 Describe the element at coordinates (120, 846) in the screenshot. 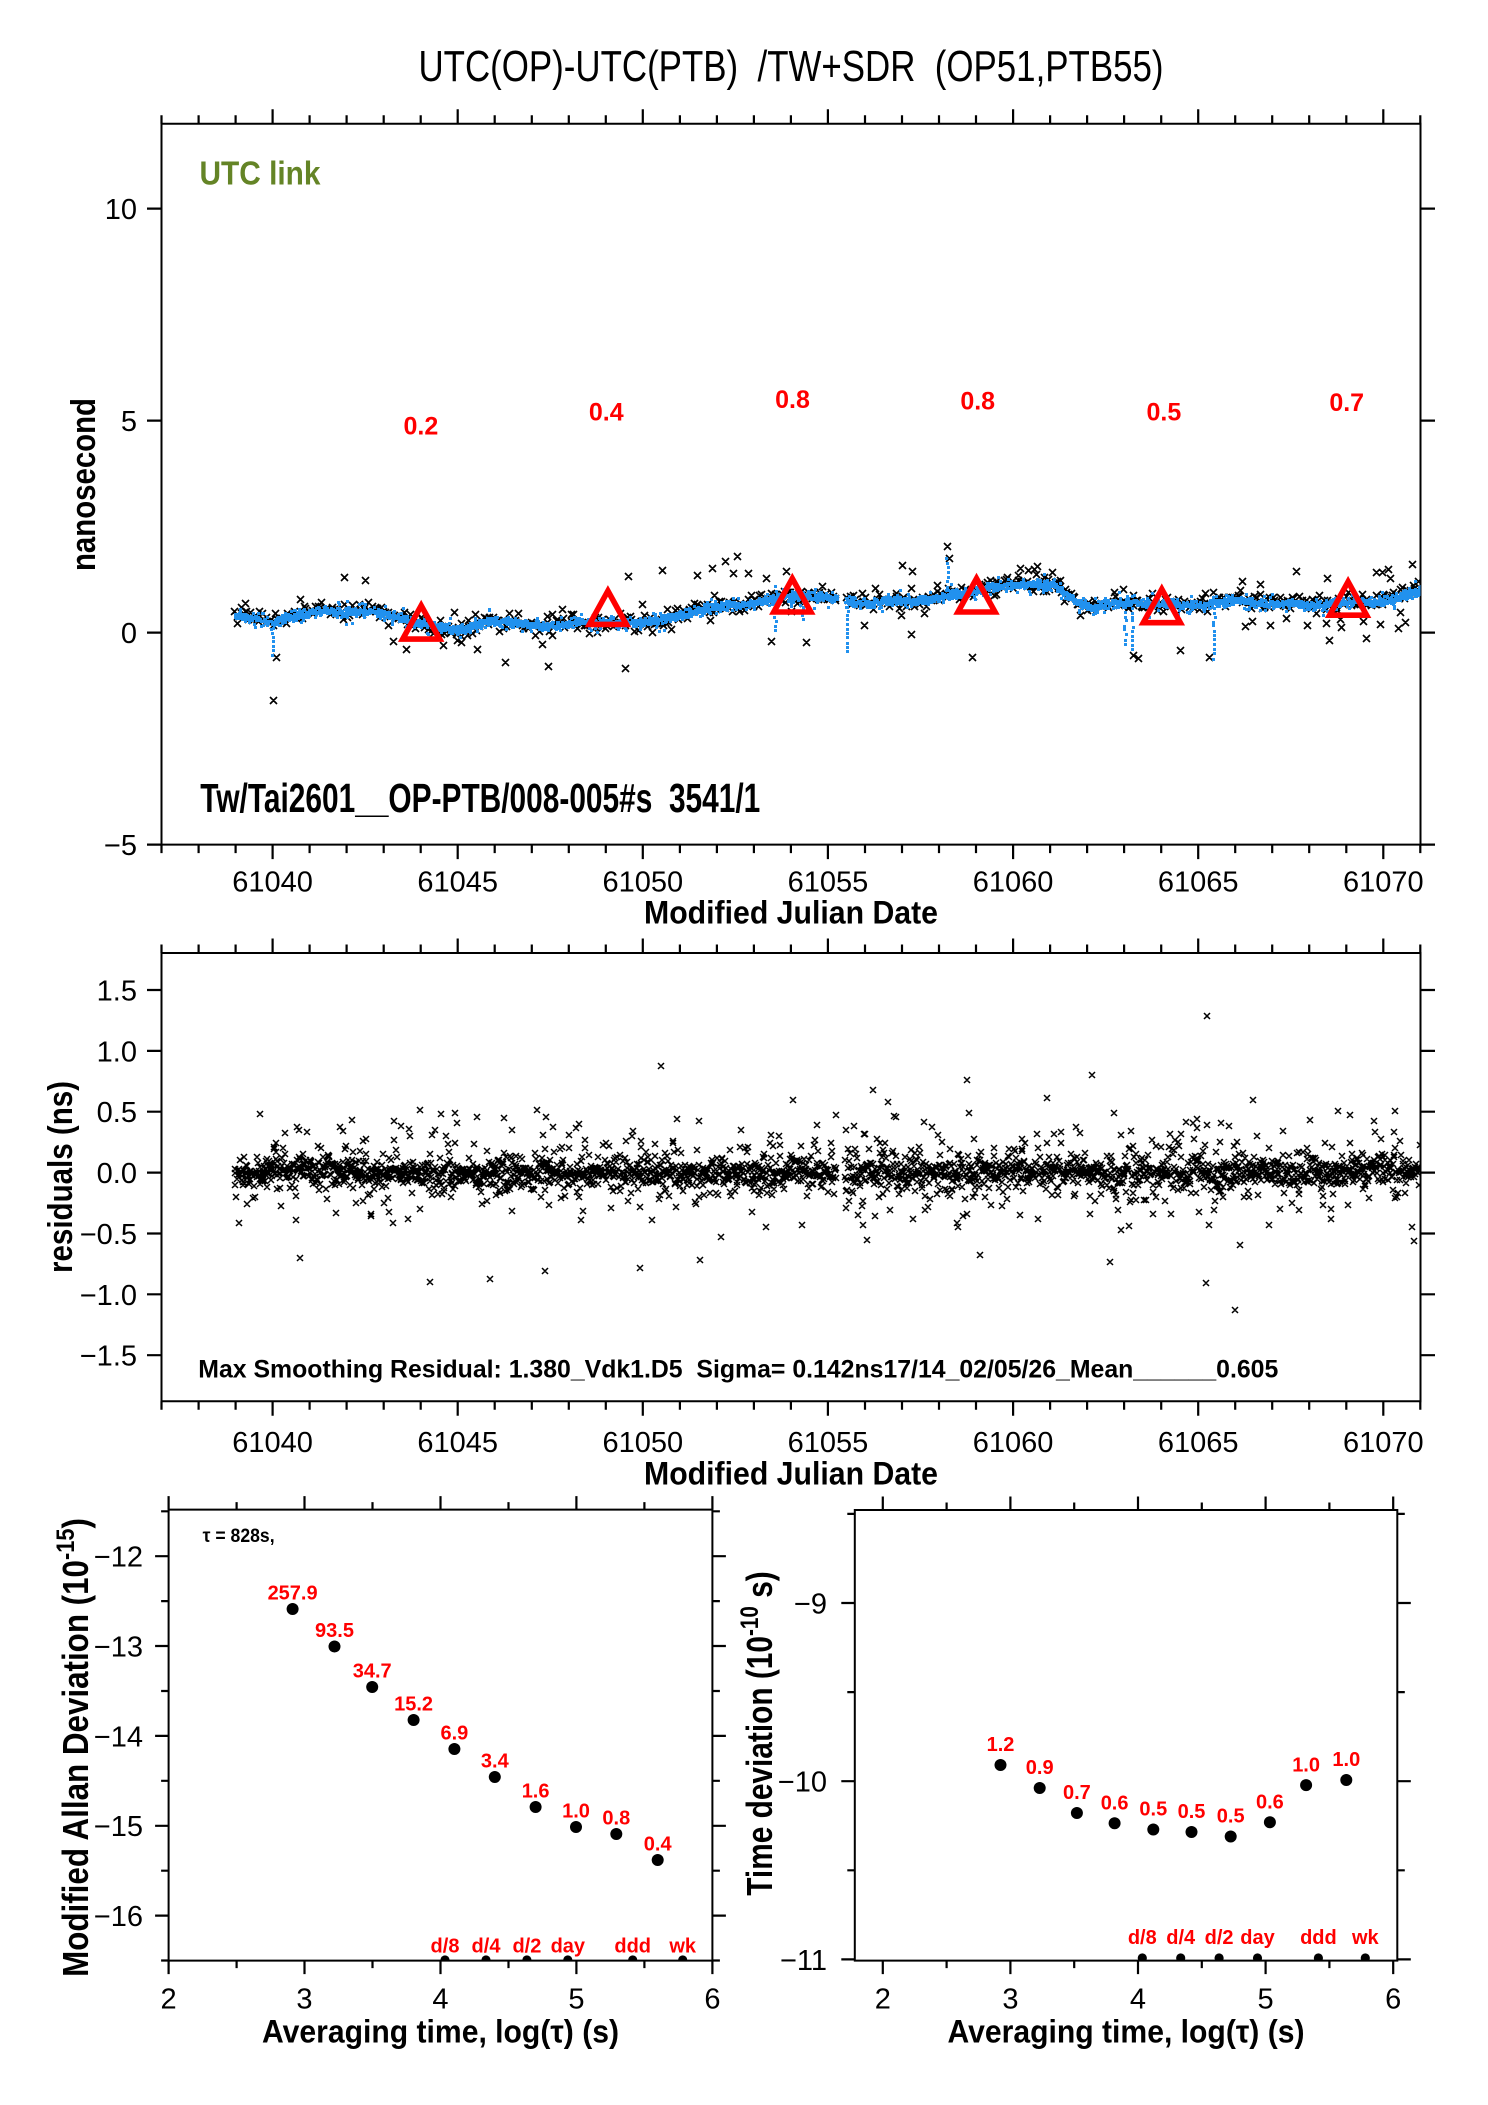

I see `svg-text: −5` at that location.